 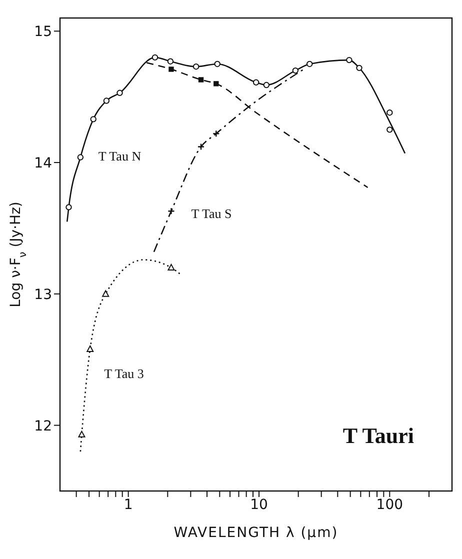 What do you see at coordinates (43, 426) in the screenshot?
I see `y-tick-label: 12` at bounding box center [43, 426].